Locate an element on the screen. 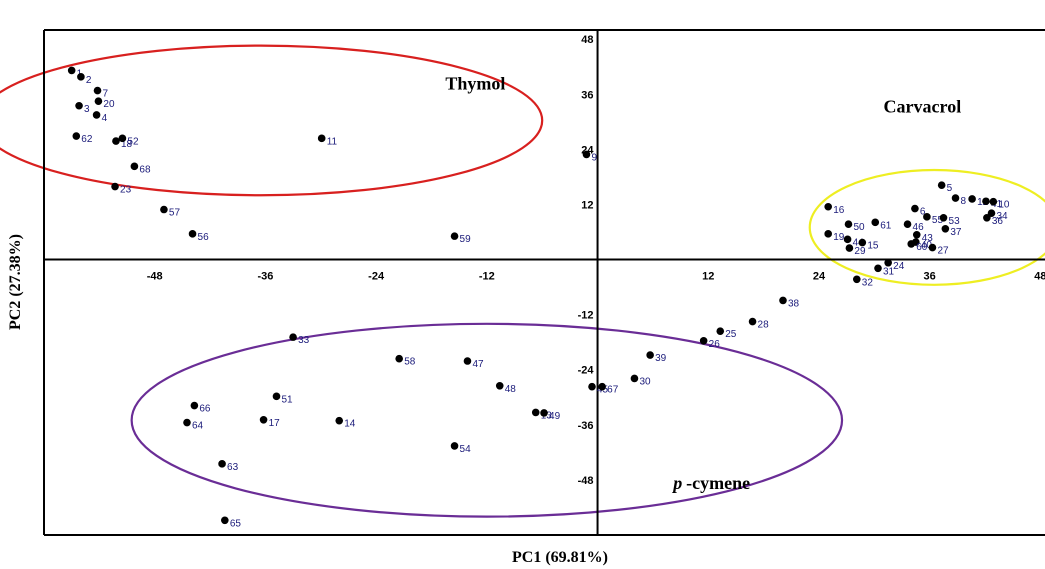 Image resolution: width=1045 pixels, height=569 pixels. point-label: 20 is located at coordinates (109, 104).